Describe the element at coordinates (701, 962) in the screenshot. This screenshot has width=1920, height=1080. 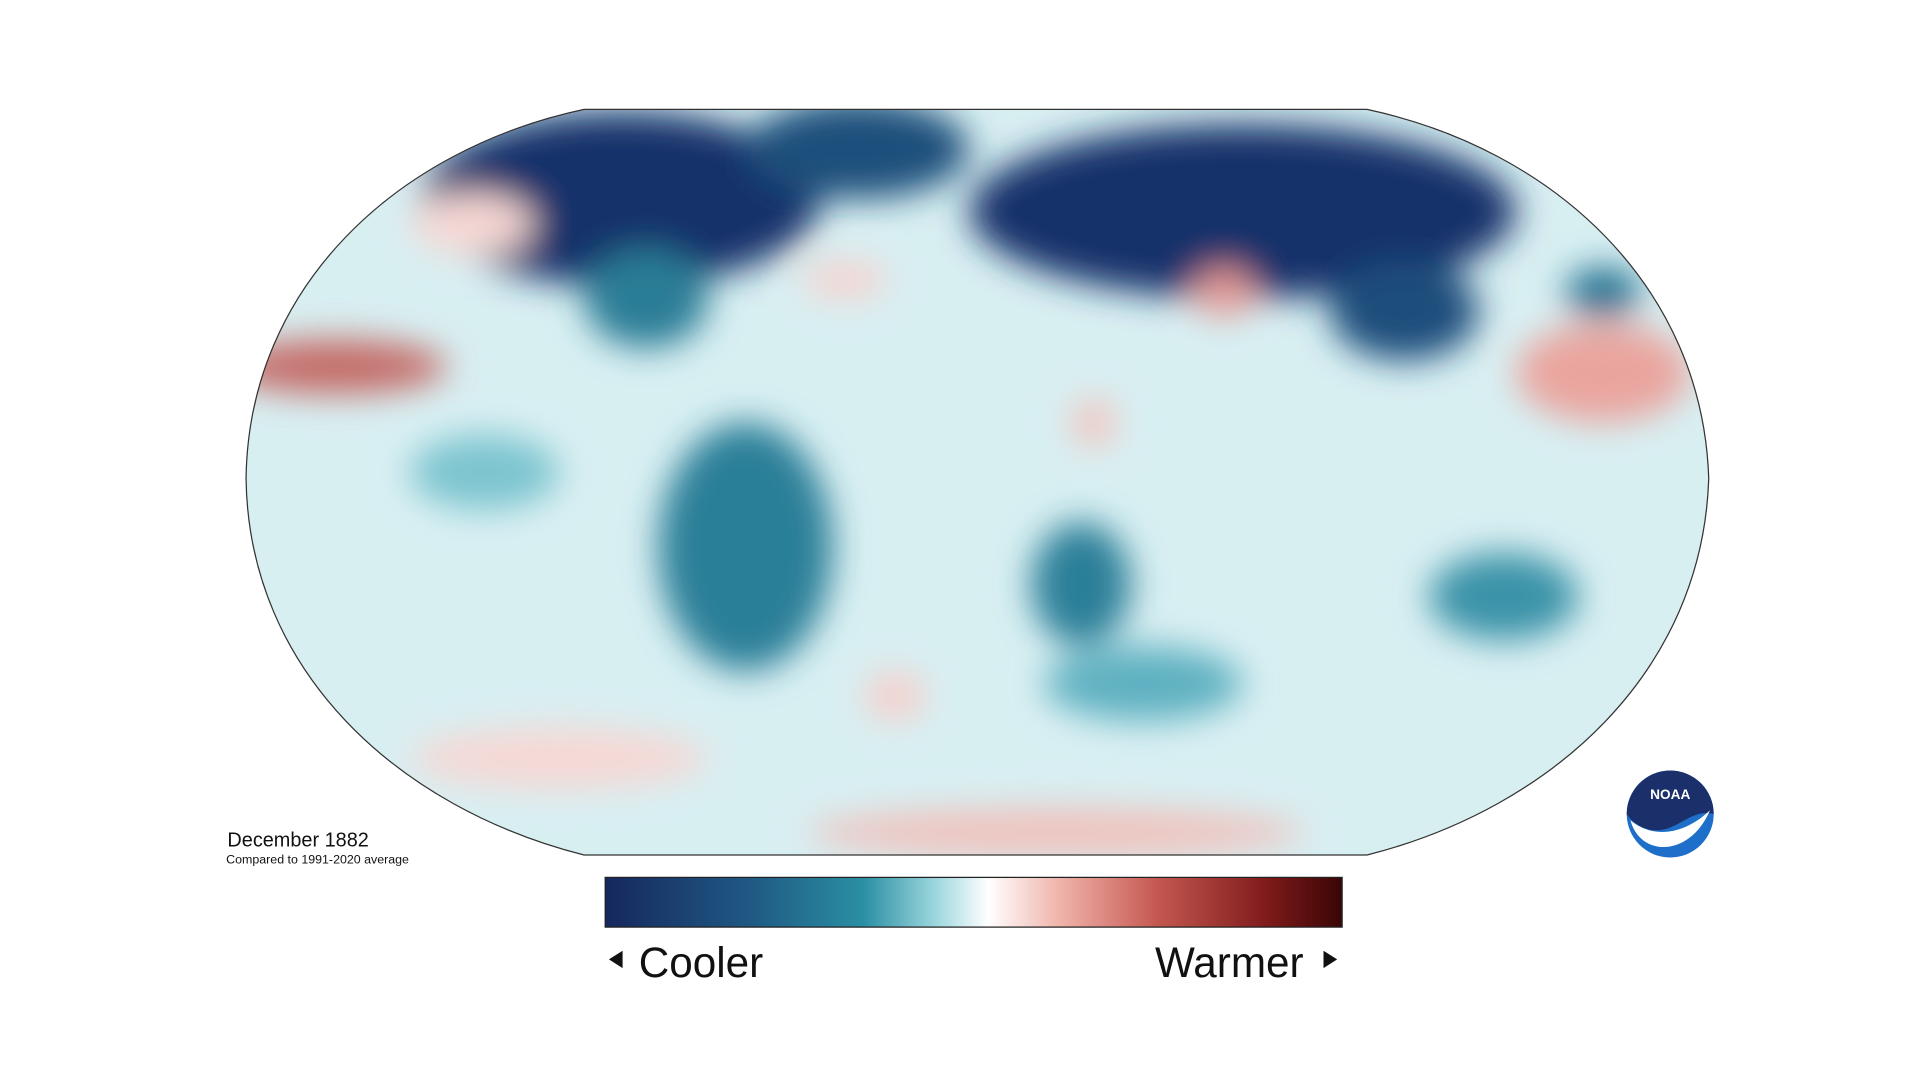
I see `legend-low: Cooler` at that location.